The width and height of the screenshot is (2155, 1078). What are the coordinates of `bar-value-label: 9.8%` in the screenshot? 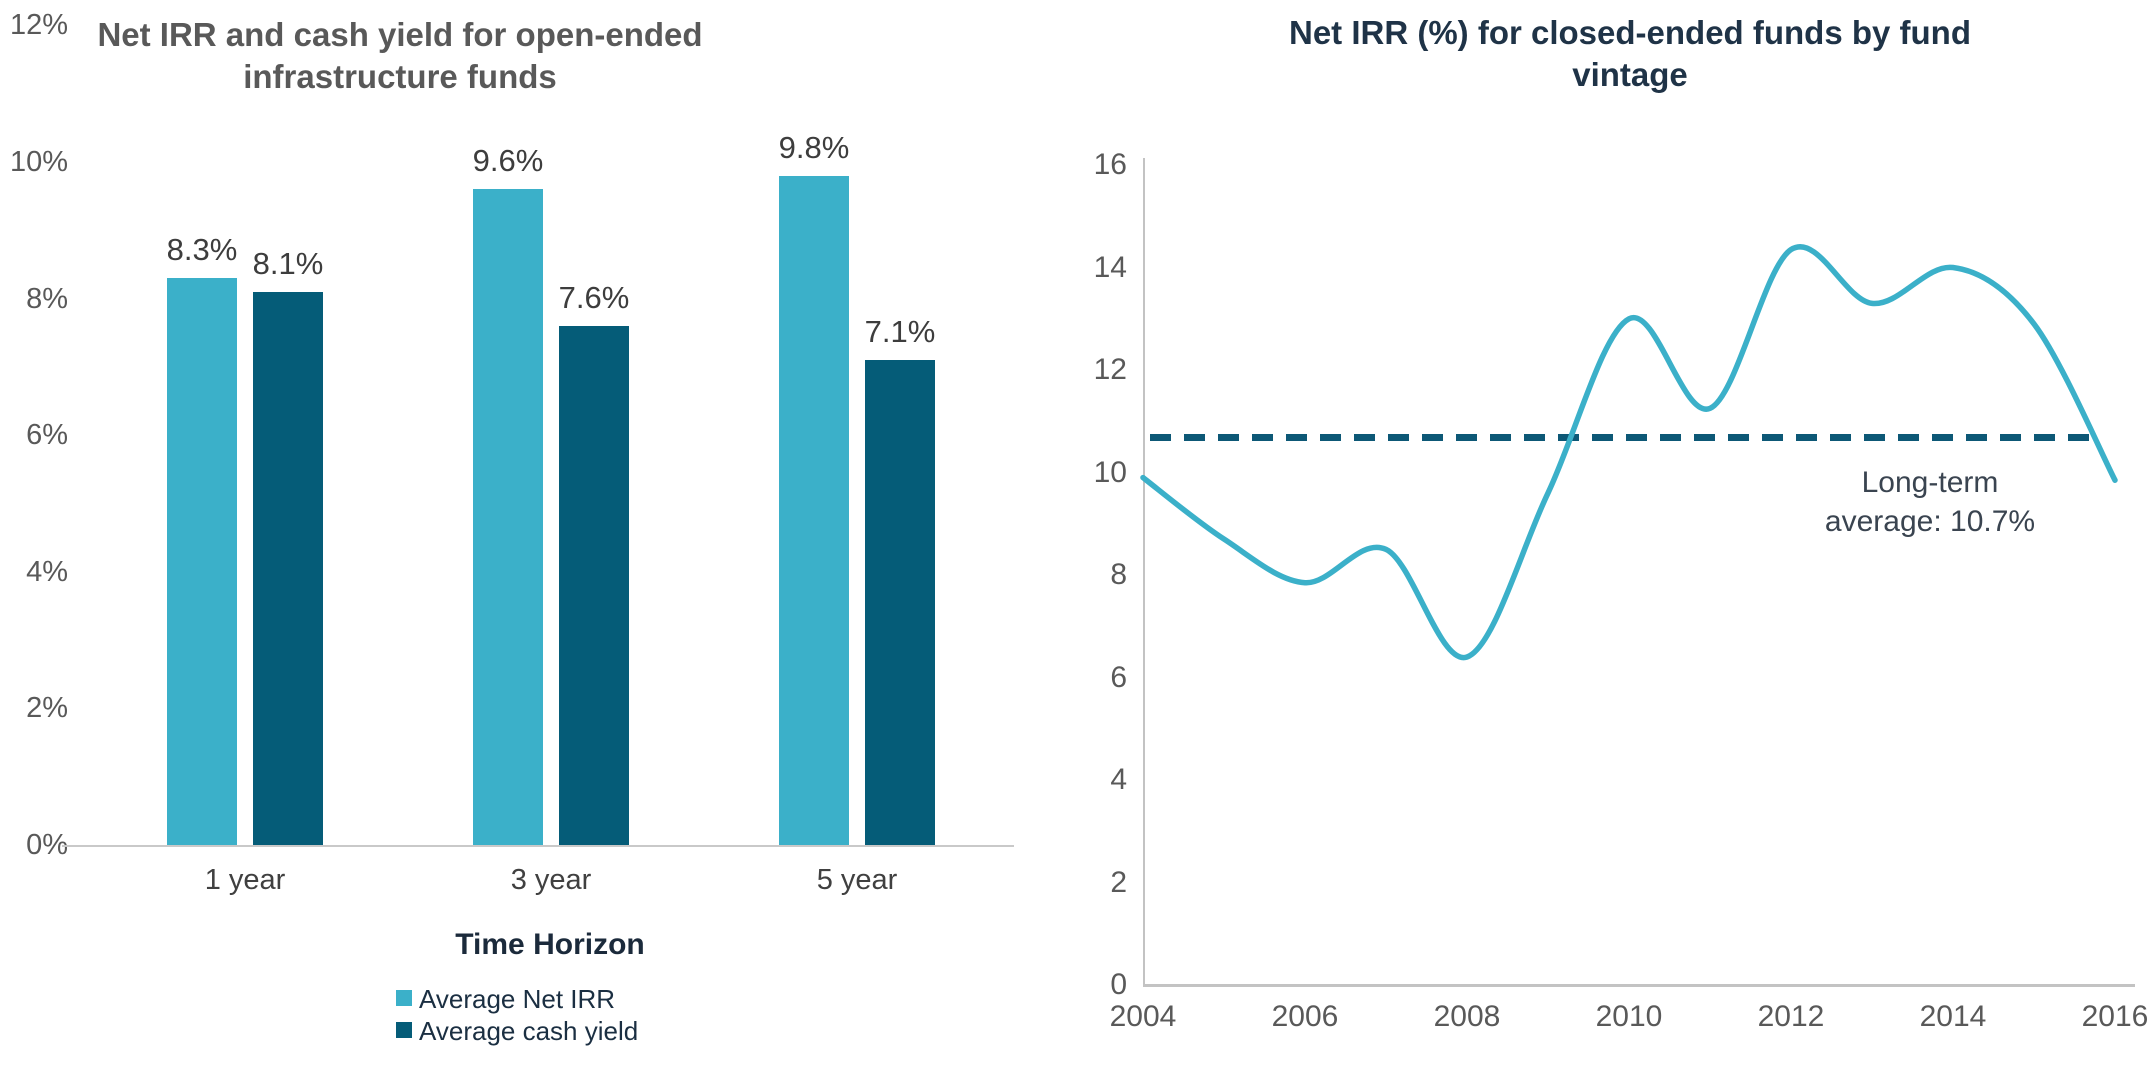 It's located at (814, 147).